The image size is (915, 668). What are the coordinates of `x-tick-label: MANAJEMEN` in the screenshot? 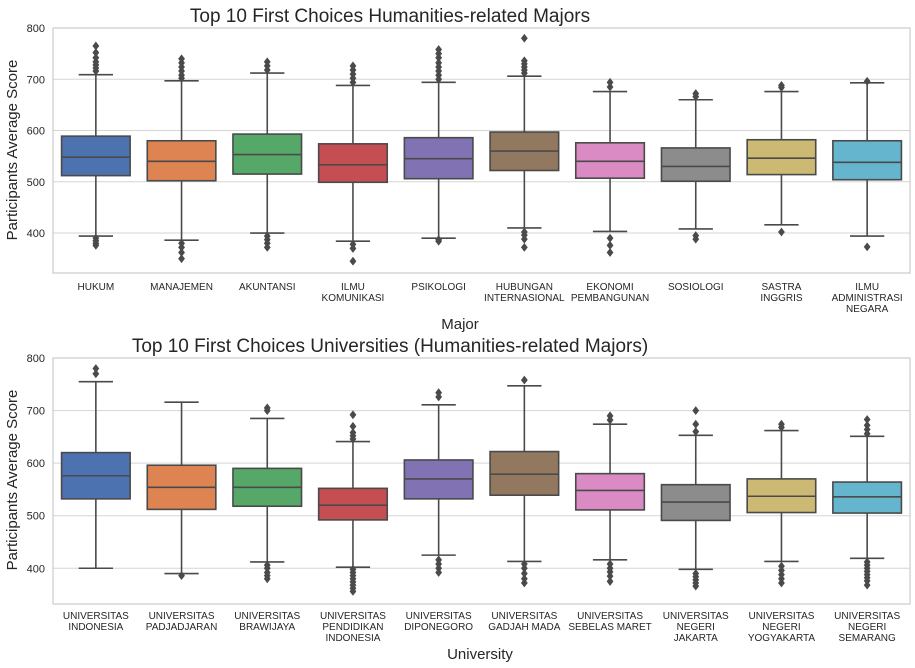 It's located at (181, 287).